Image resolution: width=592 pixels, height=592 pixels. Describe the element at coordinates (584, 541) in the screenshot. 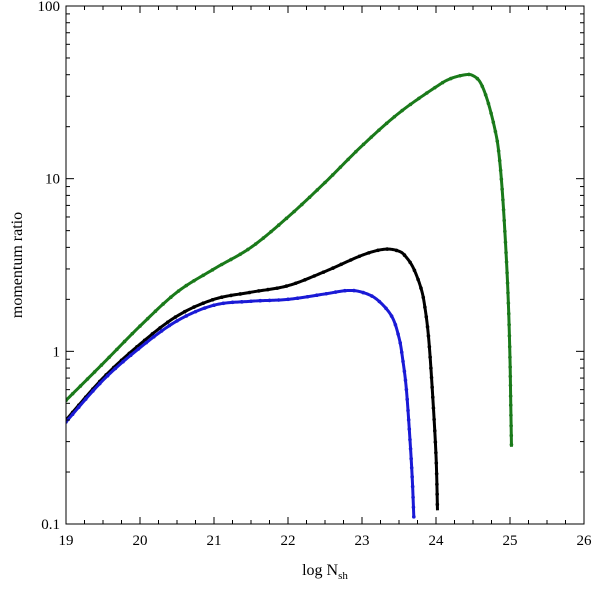

I see `x-tick-label: 26` at that location.